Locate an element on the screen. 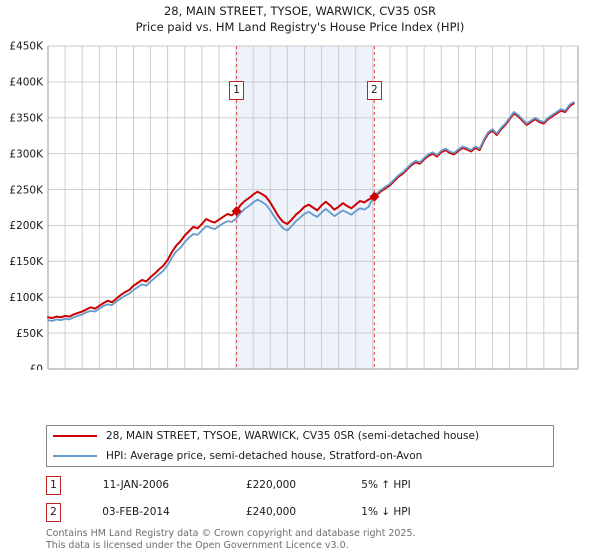  y-axis-tick-label: £250K is located at coordinates (26, 190).